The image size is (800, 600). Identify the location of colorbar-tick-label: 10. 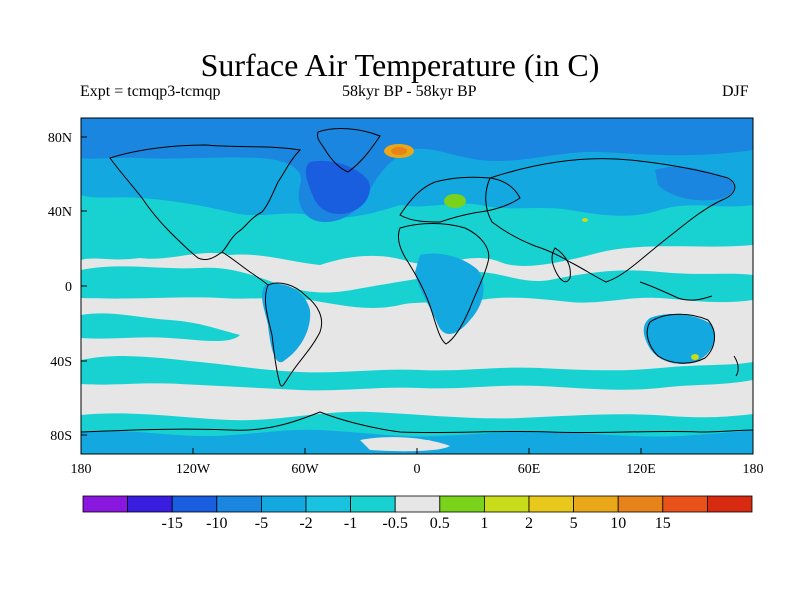
(618, 523).